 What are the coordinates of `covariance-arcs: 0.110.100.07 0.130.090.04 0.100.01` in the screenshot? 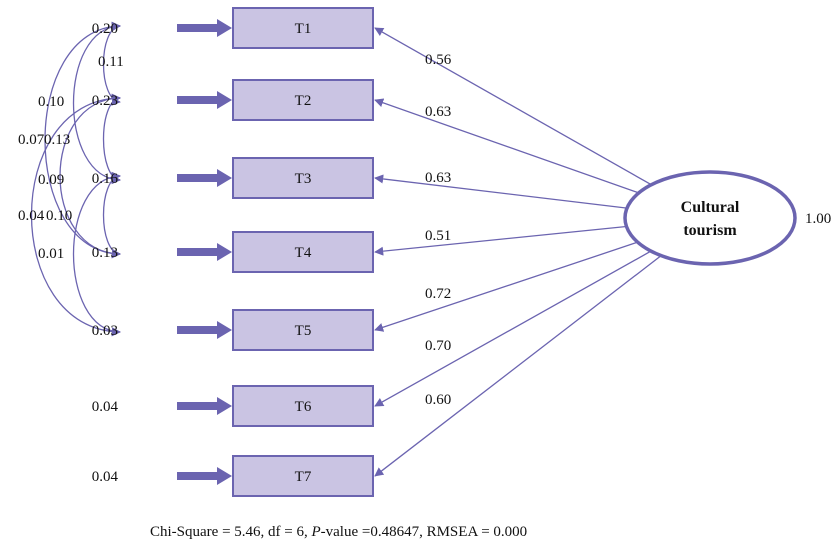 It's located at (71, 179).